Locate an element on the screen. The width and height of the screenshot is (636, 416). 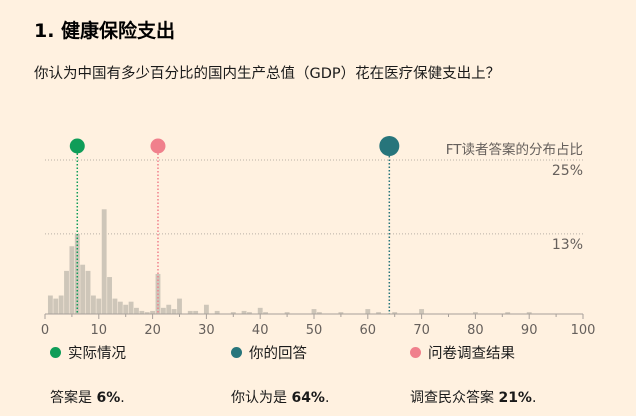
answer-actual-value: 6% is located at coordinates (108, 398).